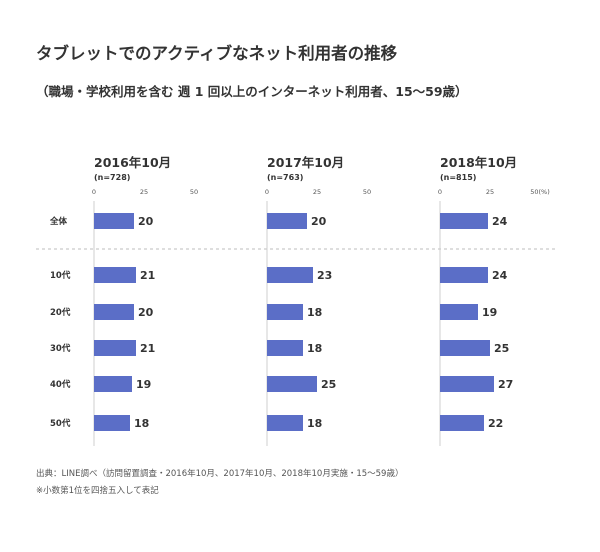  Describe the element at coordinates (147, 348) in the screenshot. I see `value-label-0-3: 21` at that location.